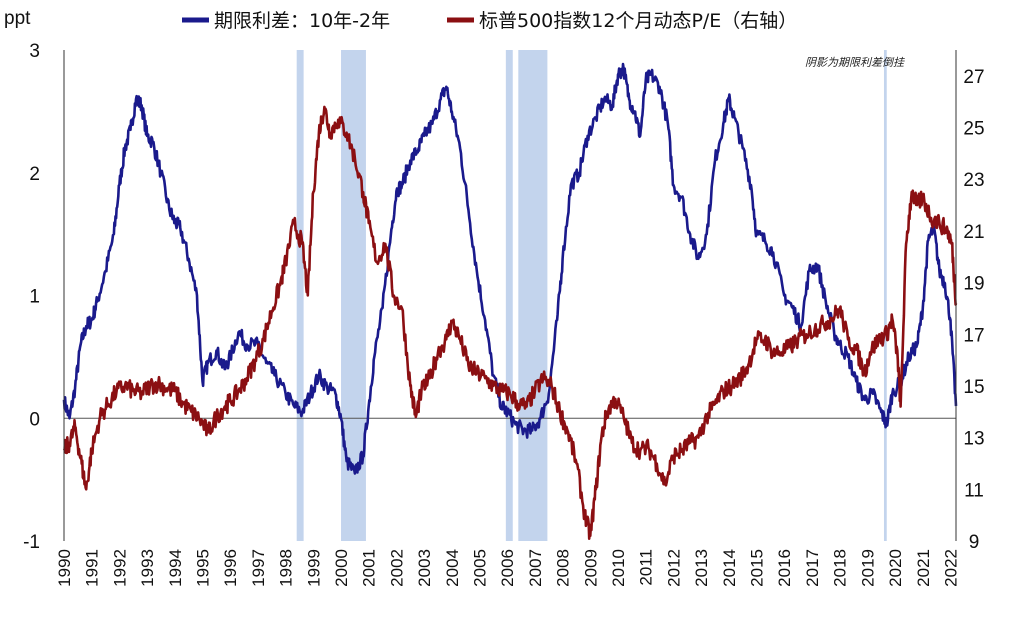 This screenshot has width=1024, height=621. What do you see at coordinates (341, 568) in the screenshot?
I see `x-tick-label: 2000` at bounding box center [341, 568].